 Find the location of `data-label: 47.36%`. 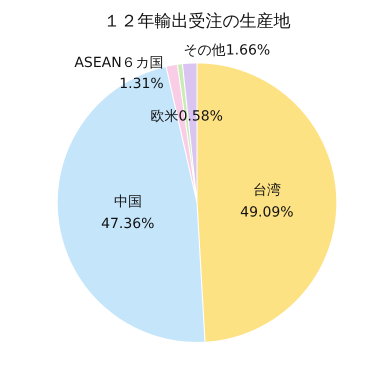

data-label: 47.36% is located at coordinates (127, 224).